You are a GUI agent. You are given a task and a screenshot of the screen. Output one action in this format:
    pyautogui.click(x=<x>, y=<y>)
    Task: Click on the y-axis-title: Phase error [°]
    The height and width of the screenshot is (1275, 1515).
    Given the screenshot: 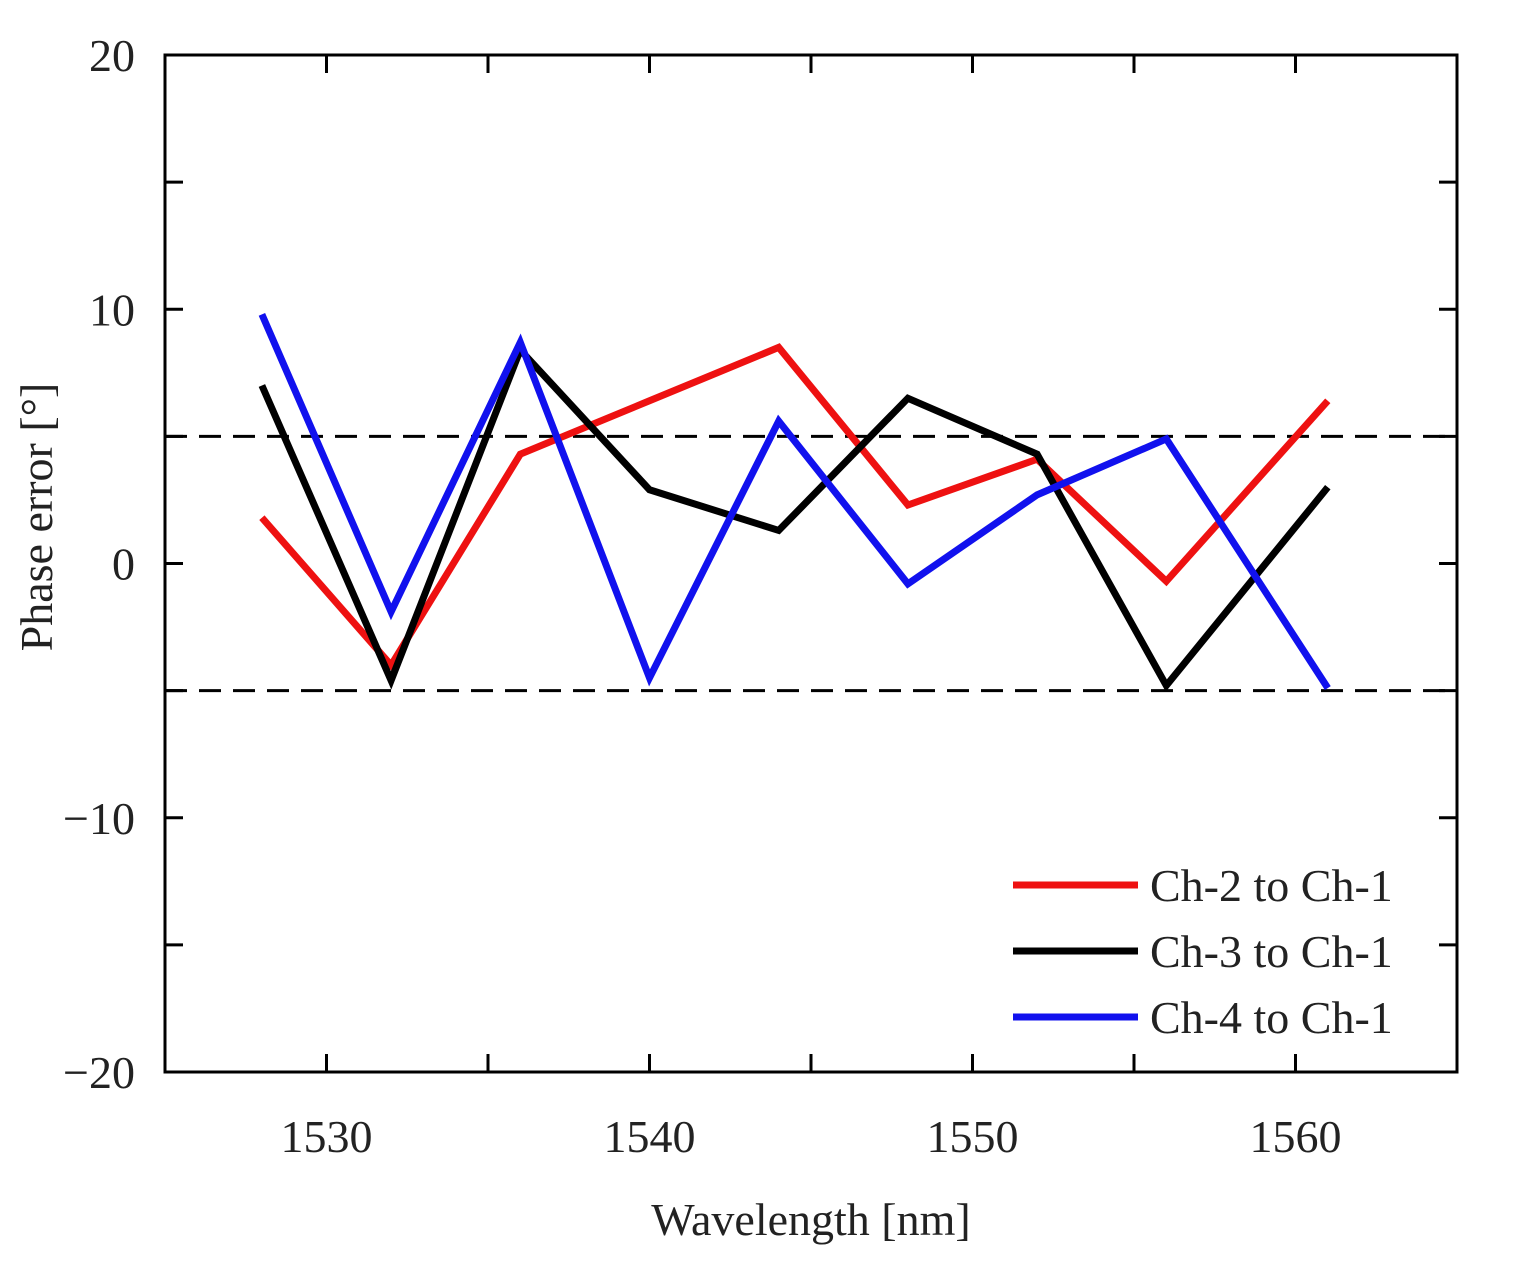 What is the action you would take?
    pyautogui.click(x=36, y=517)
    